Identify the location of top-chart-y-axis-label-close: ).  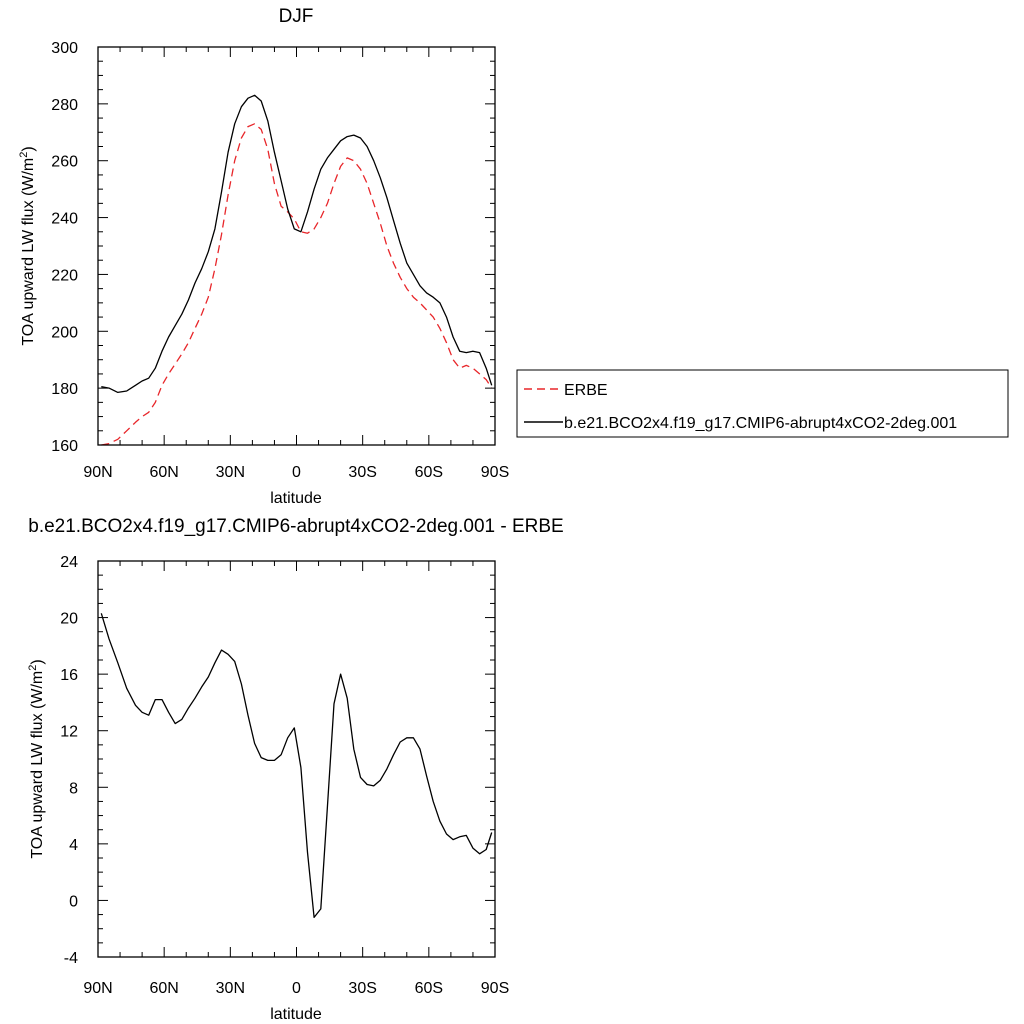
(28, 148).